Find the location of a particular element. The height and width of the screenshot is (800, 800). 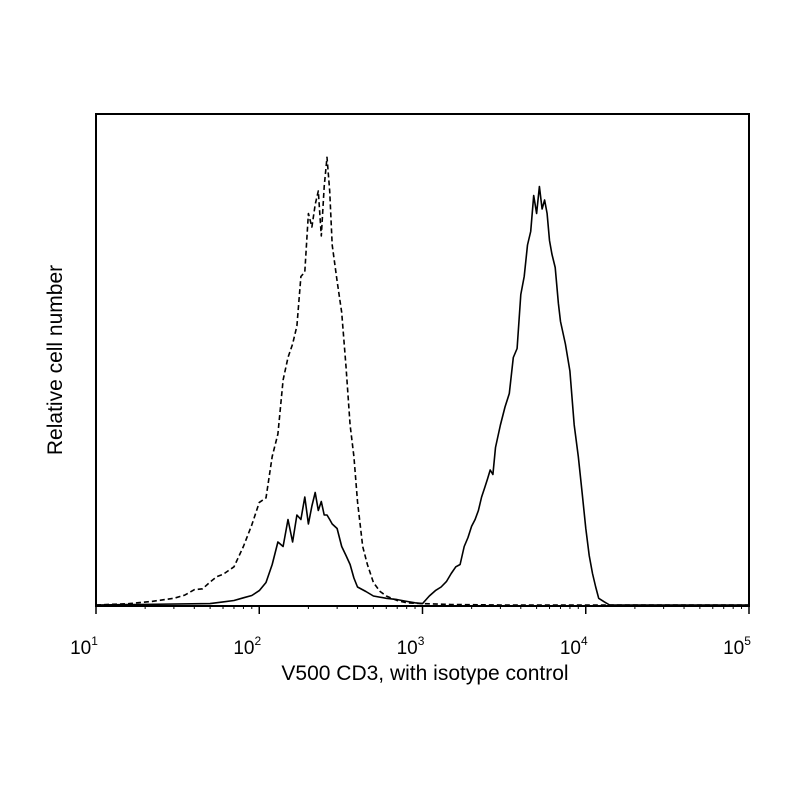

x-tick-label: 10¹ is located at coordinates (84, 646).